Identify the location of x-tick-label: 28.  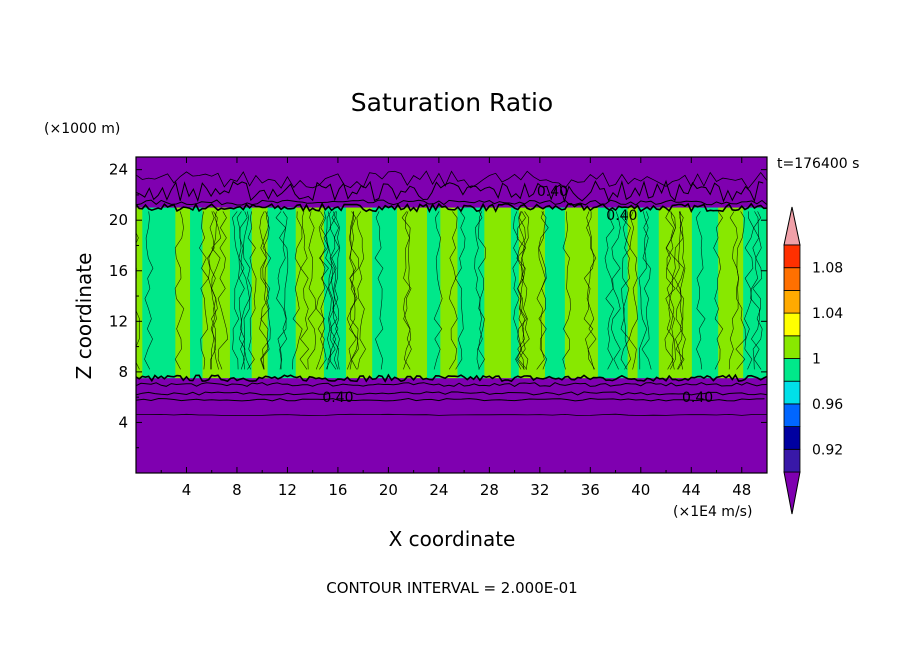
(489, 490).